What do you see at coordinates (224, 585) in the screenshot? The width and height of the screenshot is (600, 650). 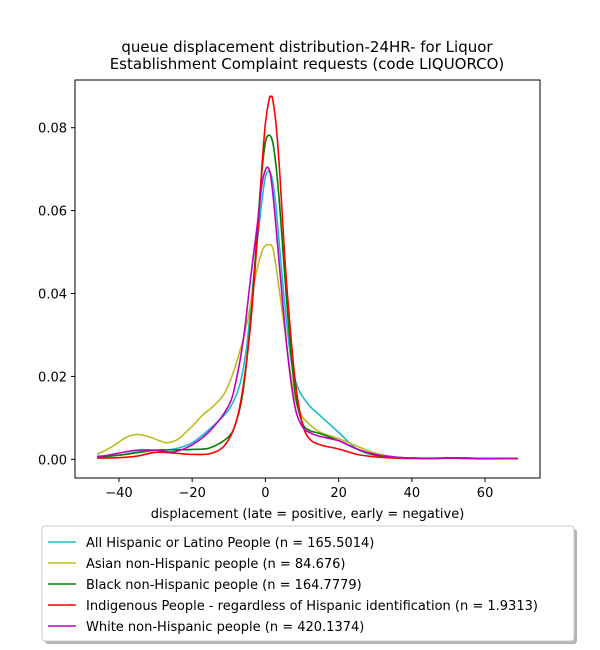 I see `legend-entry: Black non-Hispanic people (n = 164.7779)` at bounding box center [224, 585].